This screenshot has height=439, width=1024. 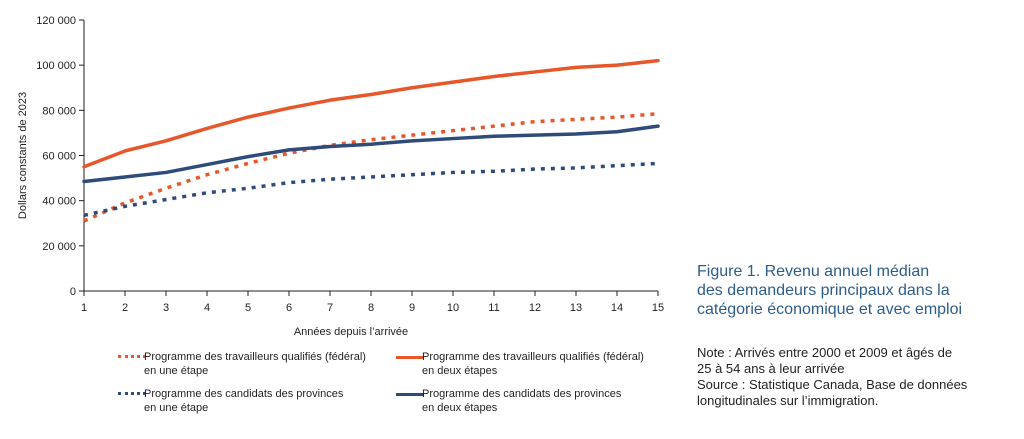 I want to click on figure-title-line: Figure 1. Revenu annuel médian, so click(x=813, y=271).